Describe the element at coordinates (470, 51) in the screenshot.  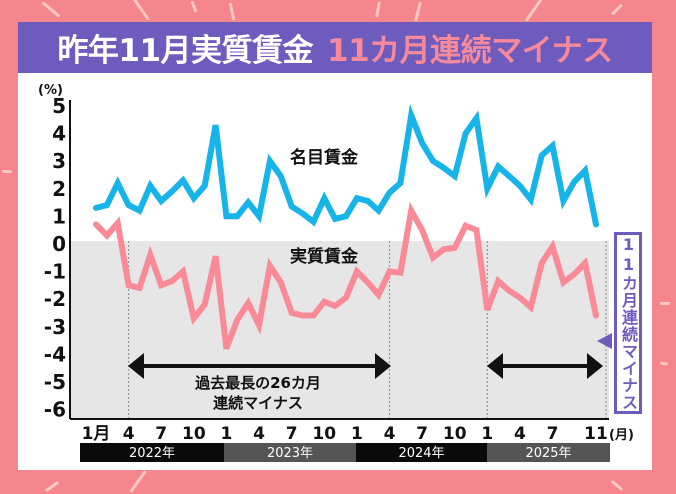
I see `title-highlight: 11カ月連続マイナス` at that location.